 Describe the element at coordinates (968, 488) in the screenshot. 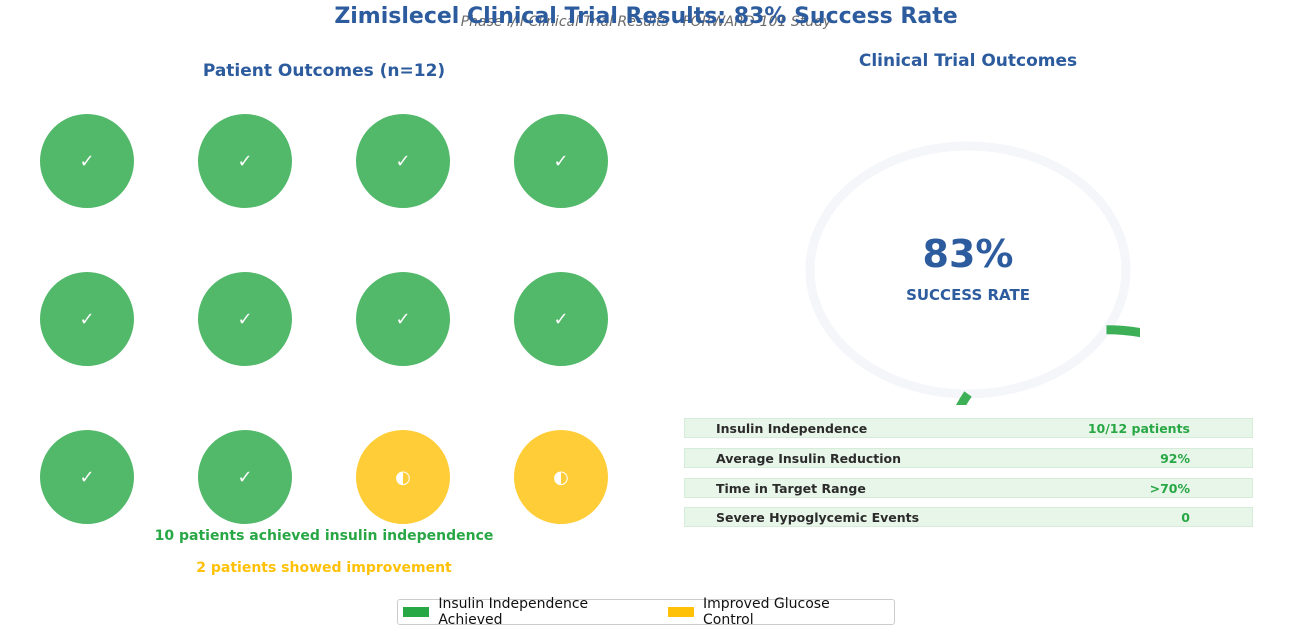

I see `metric-row: Time in Target Range >70%` at that location.